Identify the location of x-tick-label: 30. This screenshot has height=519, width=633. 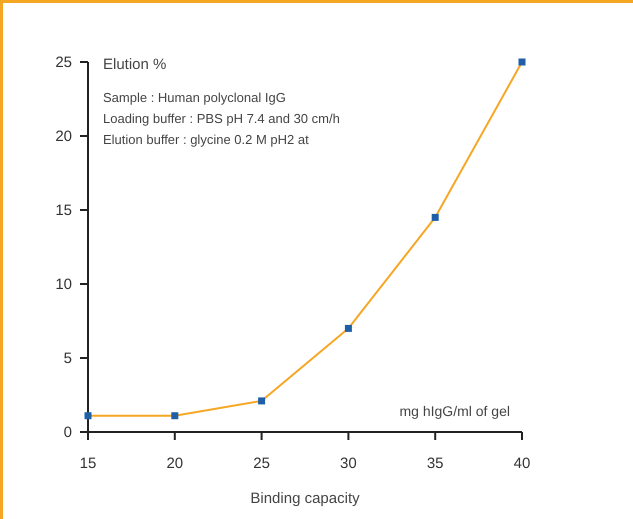
(348, 463).